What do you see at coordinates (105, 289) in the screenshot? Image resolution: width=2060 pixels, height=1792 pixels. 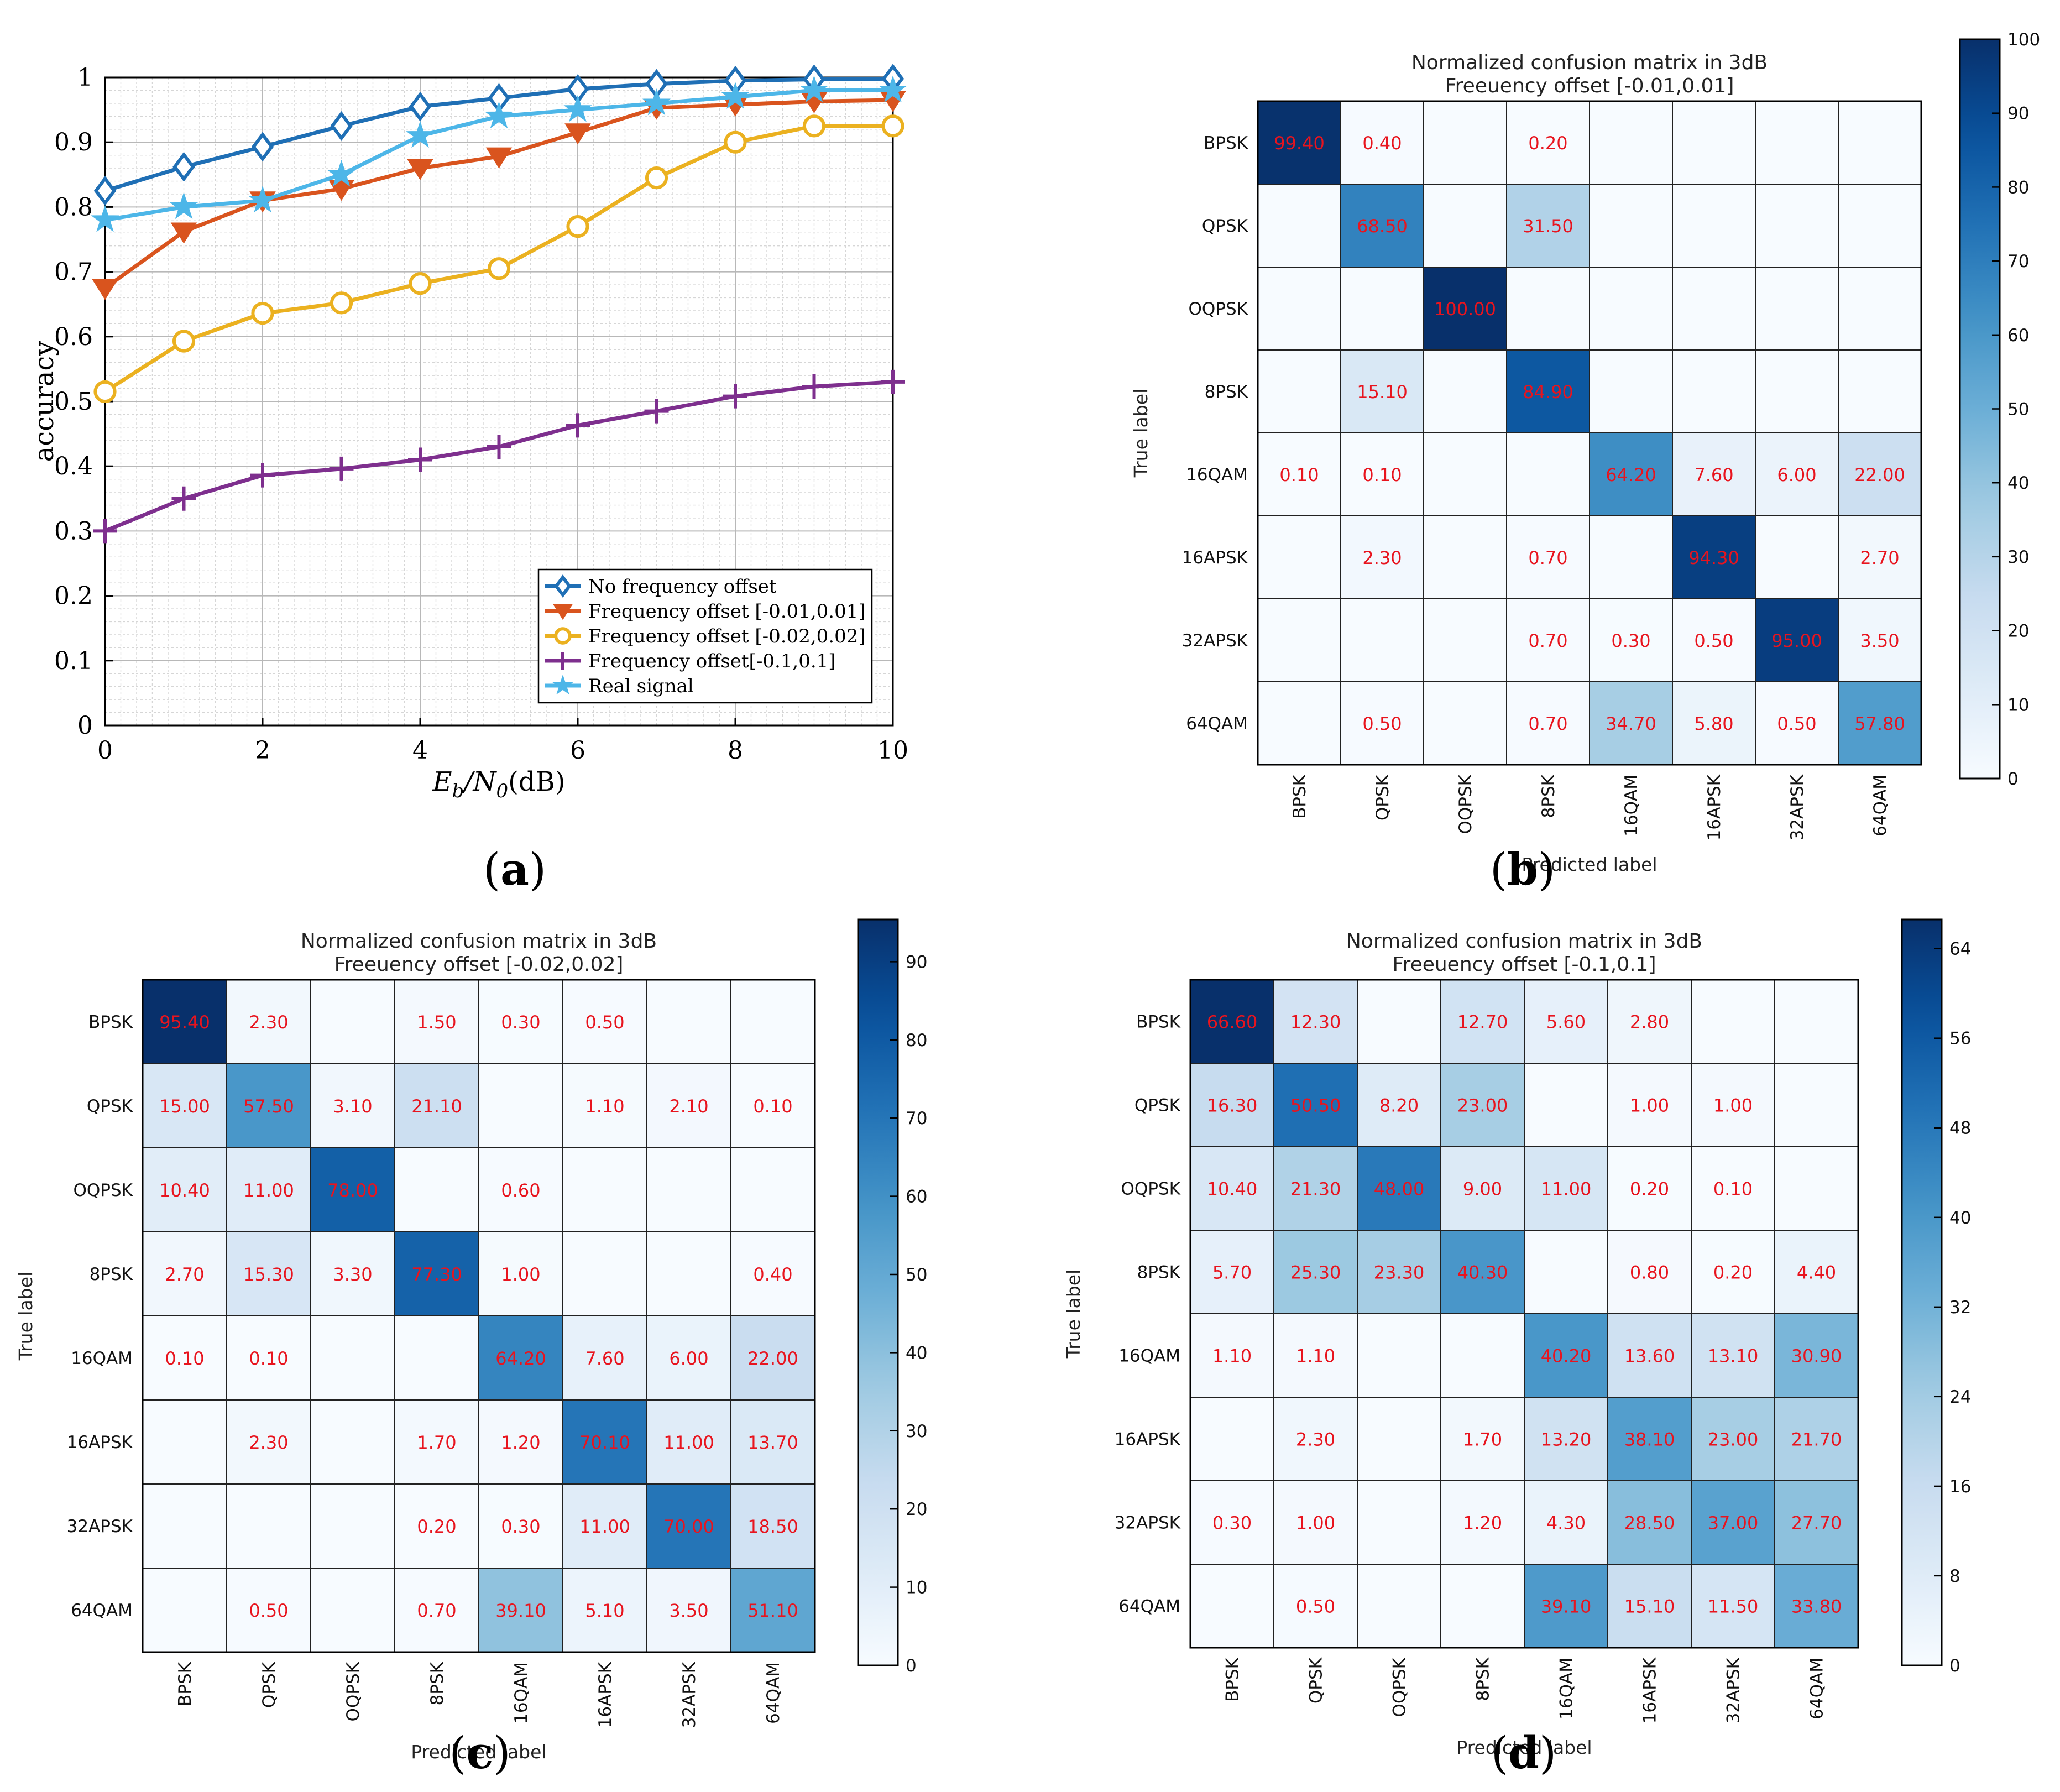 I see `triangle-down-marker` at bounding box center [105, 289].